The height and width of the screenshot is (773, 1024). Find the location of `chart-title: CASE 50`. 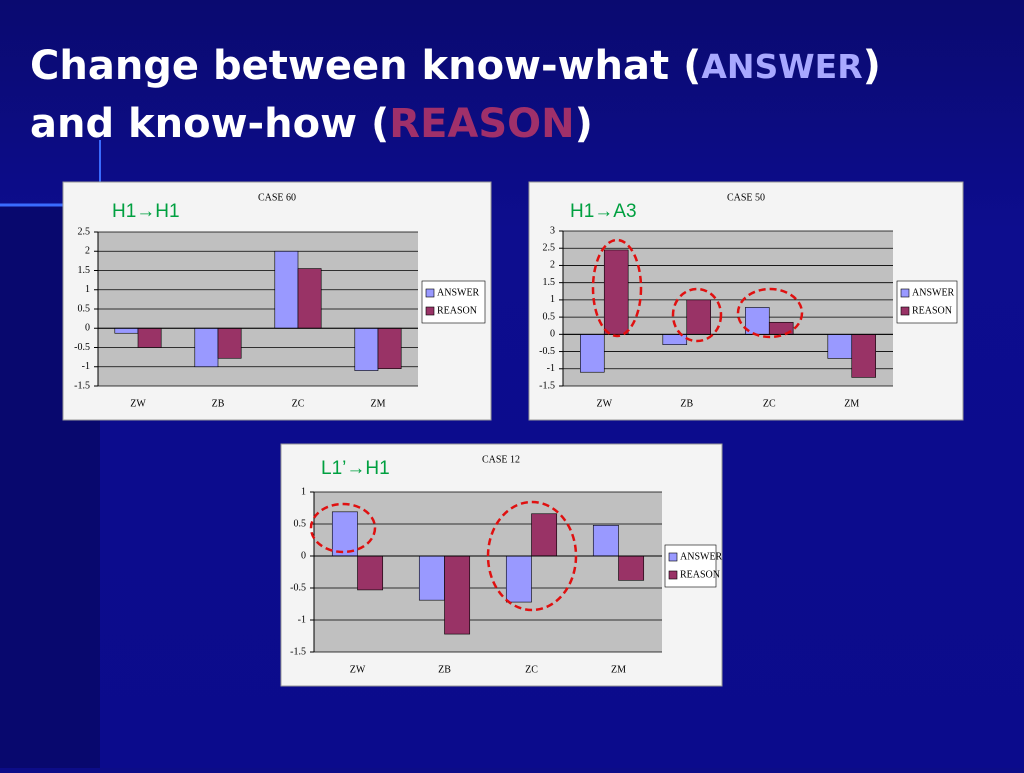

chart-title: CASE 50 is located at coordinates (746, 197).